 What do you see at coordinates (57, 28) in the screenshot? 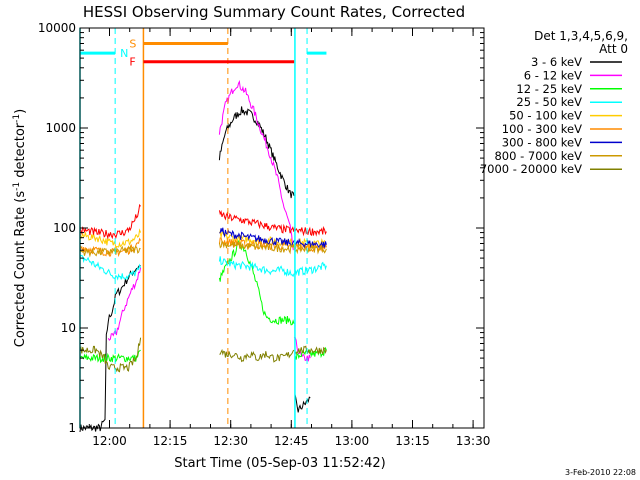
I see `y-tick-label: 10000` at bounding box center [57, 28].